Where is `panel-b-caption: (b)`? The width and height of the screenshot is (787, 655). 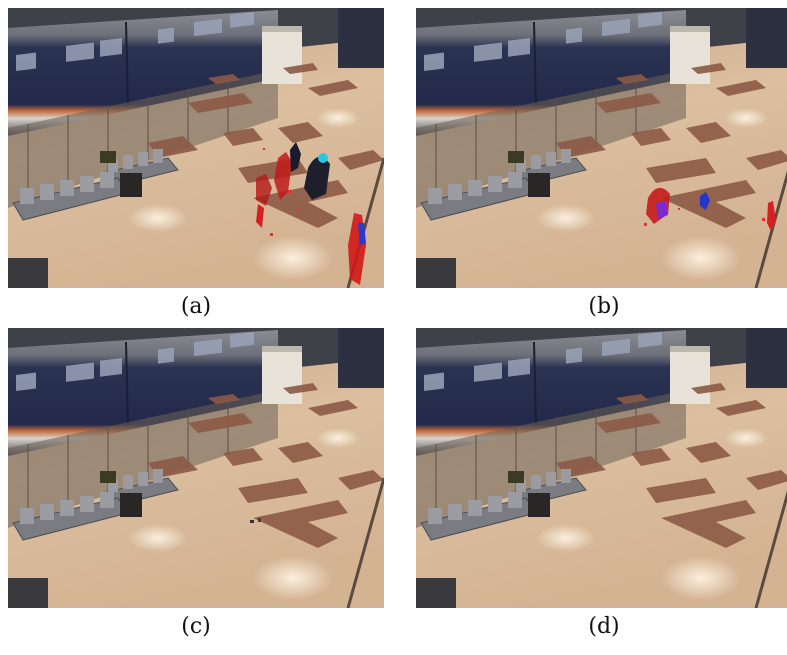
panel-b-caption: (b) is located at coordinates (604, 306).